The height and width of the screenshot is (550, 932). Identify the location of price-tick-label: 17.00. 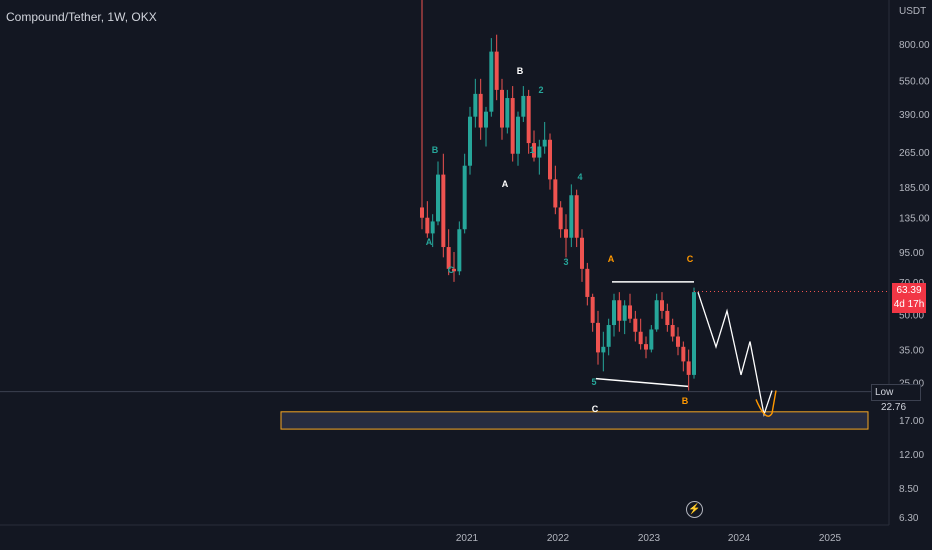
(911, 421).